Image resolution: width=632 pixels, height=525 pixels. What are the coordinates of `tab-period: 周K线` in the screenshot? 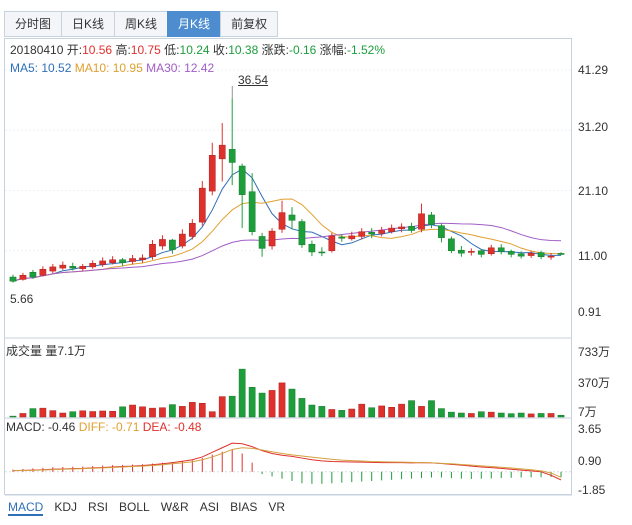 It's located at (141, 24).